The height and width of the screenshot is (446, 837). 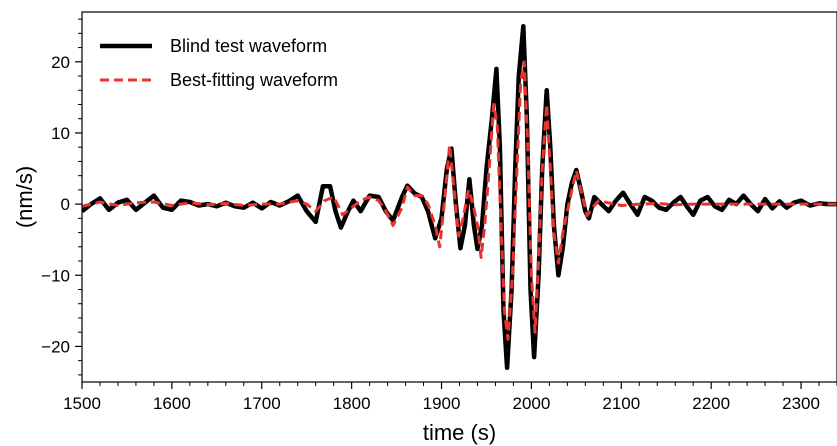 I want to click on legend-label-2: Best-fitting waveform, so click(x=254, y=80).